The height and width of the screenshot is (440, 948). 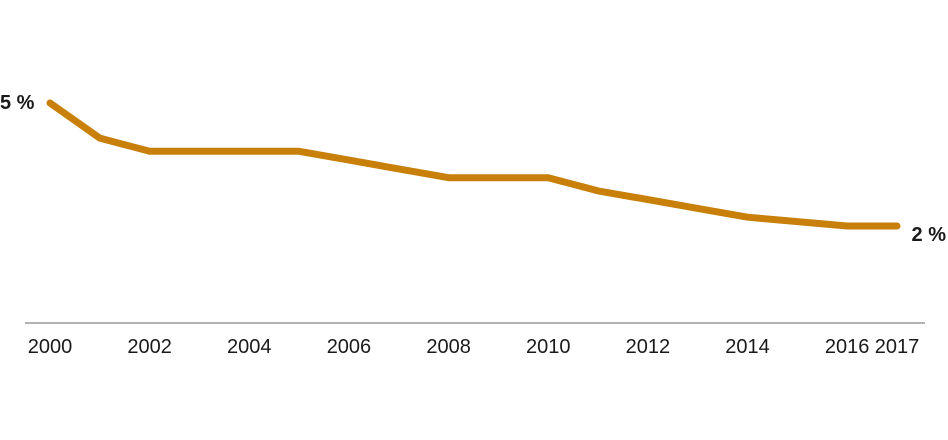 I want to click on x-tick-label-2002: 2002, so click(x=149, y=347).